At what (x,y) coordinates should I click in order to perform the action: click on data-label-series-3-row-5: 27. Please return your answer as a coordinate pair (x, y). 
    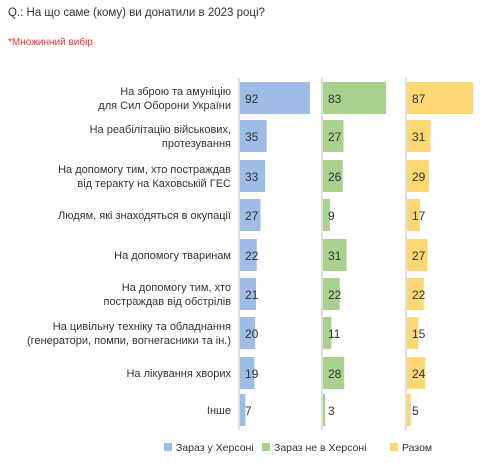
    Looking at the image, I should click on (419, 256).